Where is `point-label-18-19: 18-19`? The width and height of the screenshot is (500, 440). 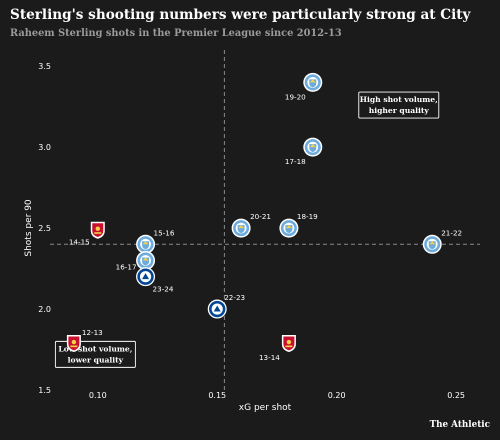
point-label-18-19: 18-19 is located at coordinates (307, 216).